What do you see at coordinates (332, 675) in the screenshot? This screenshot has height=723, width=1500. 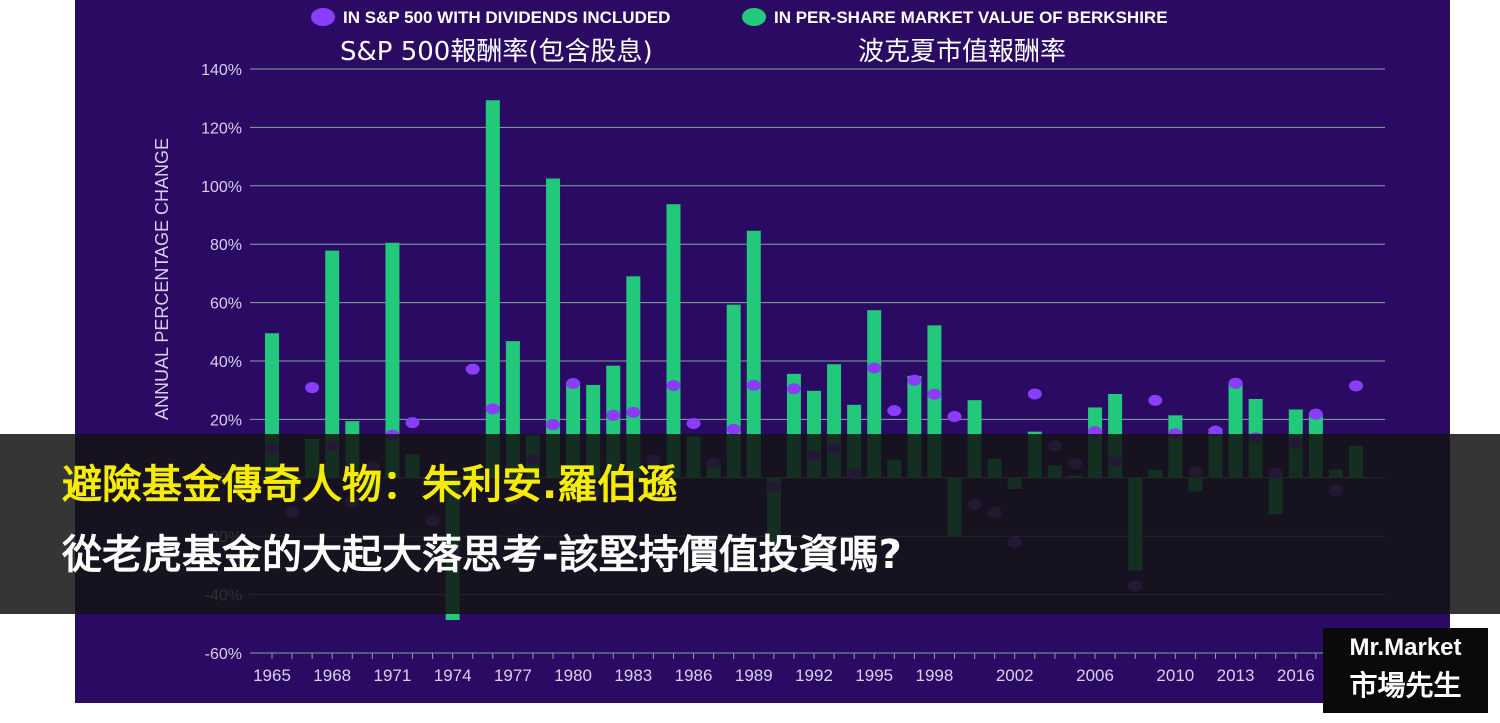 I see `x-tick-label: 1968` at bounding box center [332, 675].